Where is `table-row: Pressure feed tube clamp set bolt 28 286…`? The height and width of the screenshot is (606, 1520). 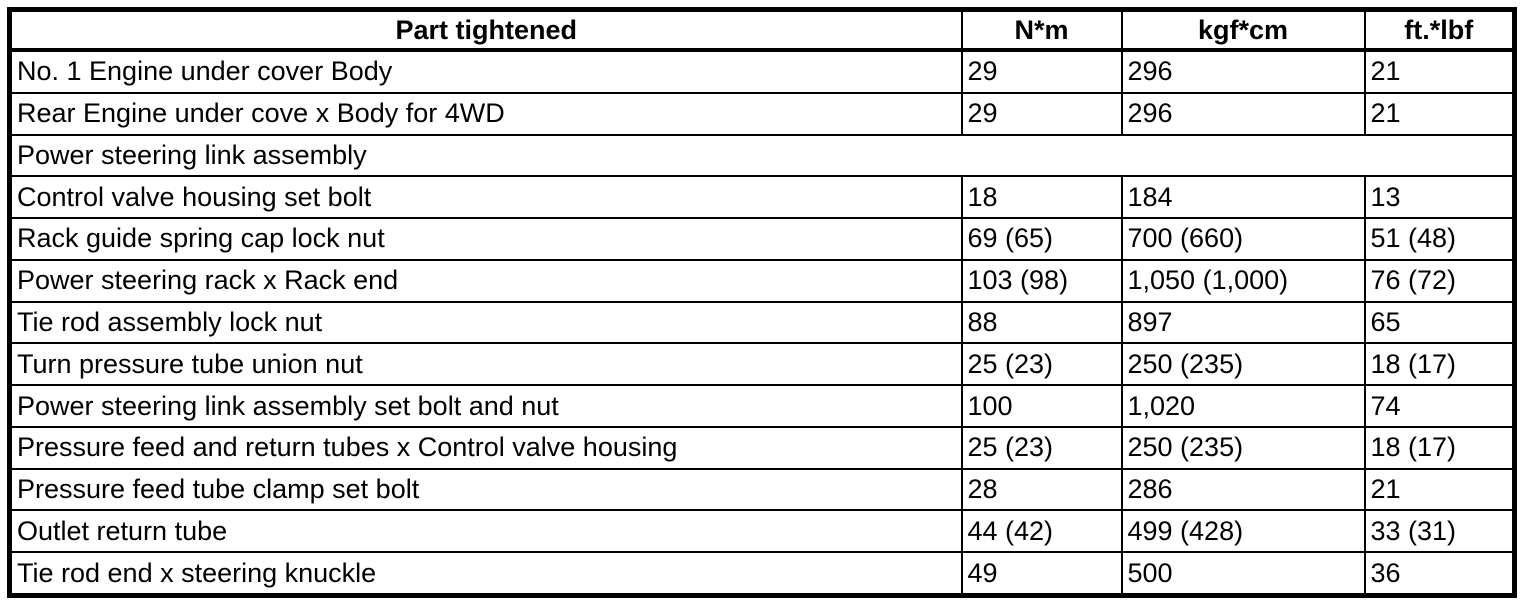 table-row: Pressure feed tube clamp set bolt 28 286… is located at coordinates (762, 489).